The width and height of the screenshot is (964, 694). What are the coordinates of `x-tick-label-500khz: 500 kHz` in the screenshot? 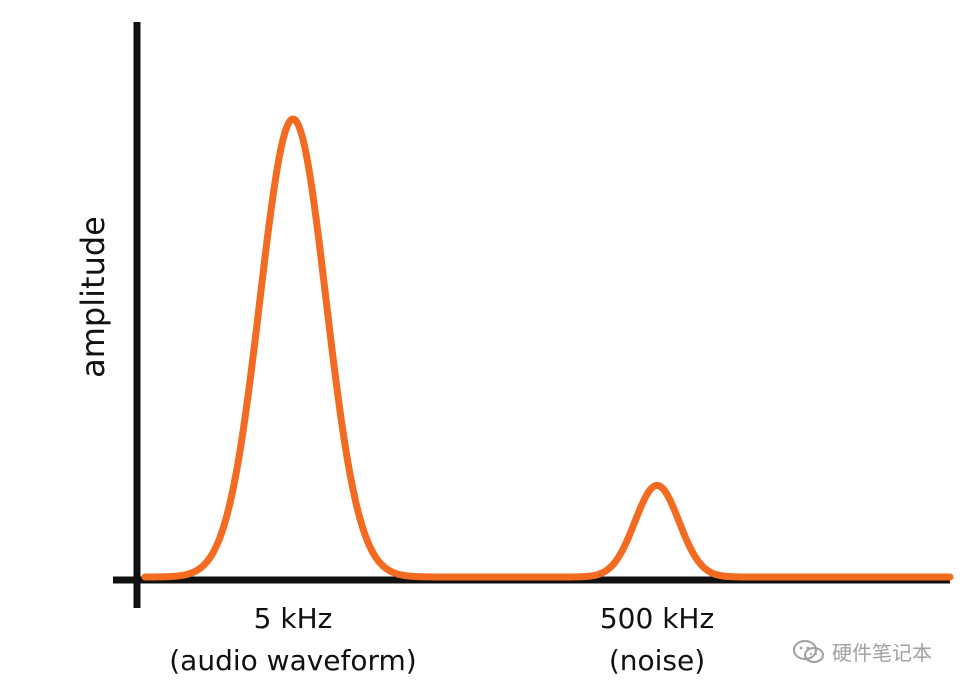 It's located at (657, 618).